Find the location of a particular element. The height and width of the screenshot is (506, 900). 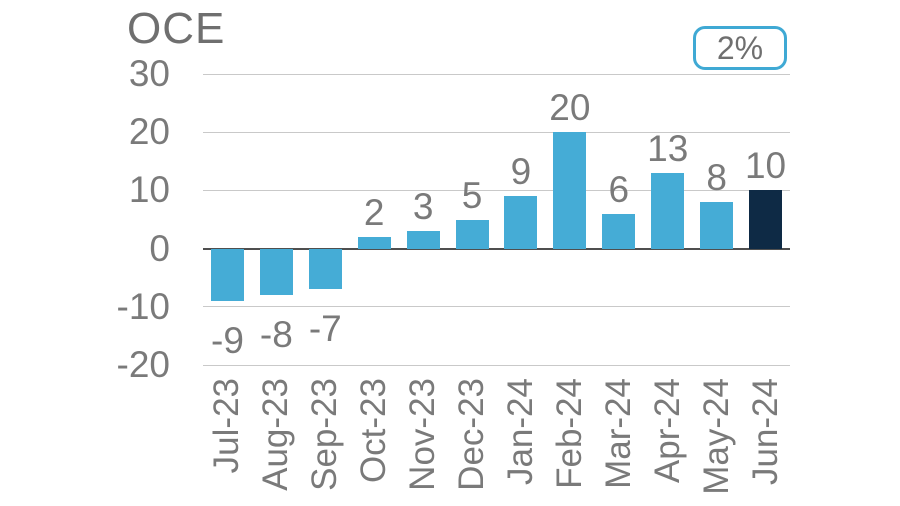

x-tick-label: Sep-23 is located at coordinates (325, 434).